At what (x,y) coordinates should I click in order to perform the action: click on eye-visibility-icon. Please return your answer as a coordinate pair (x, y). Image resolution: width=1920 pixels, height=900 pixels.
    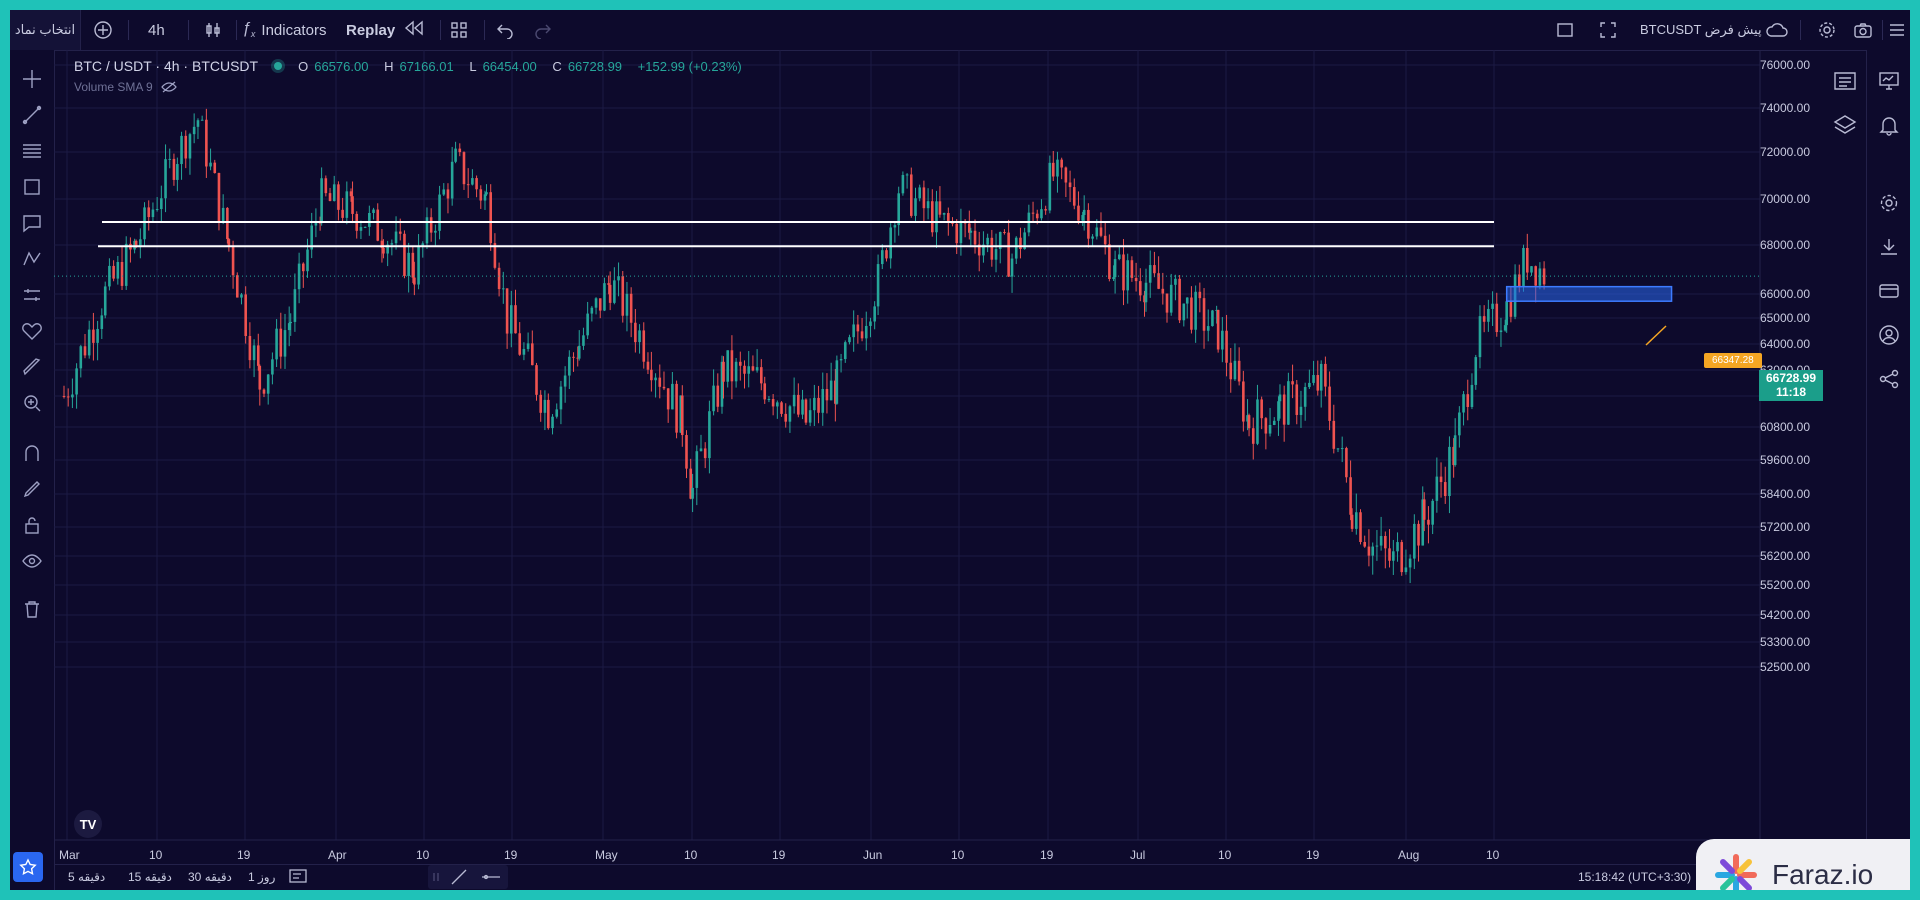
    Looking at the image, I should click on (32, 561).